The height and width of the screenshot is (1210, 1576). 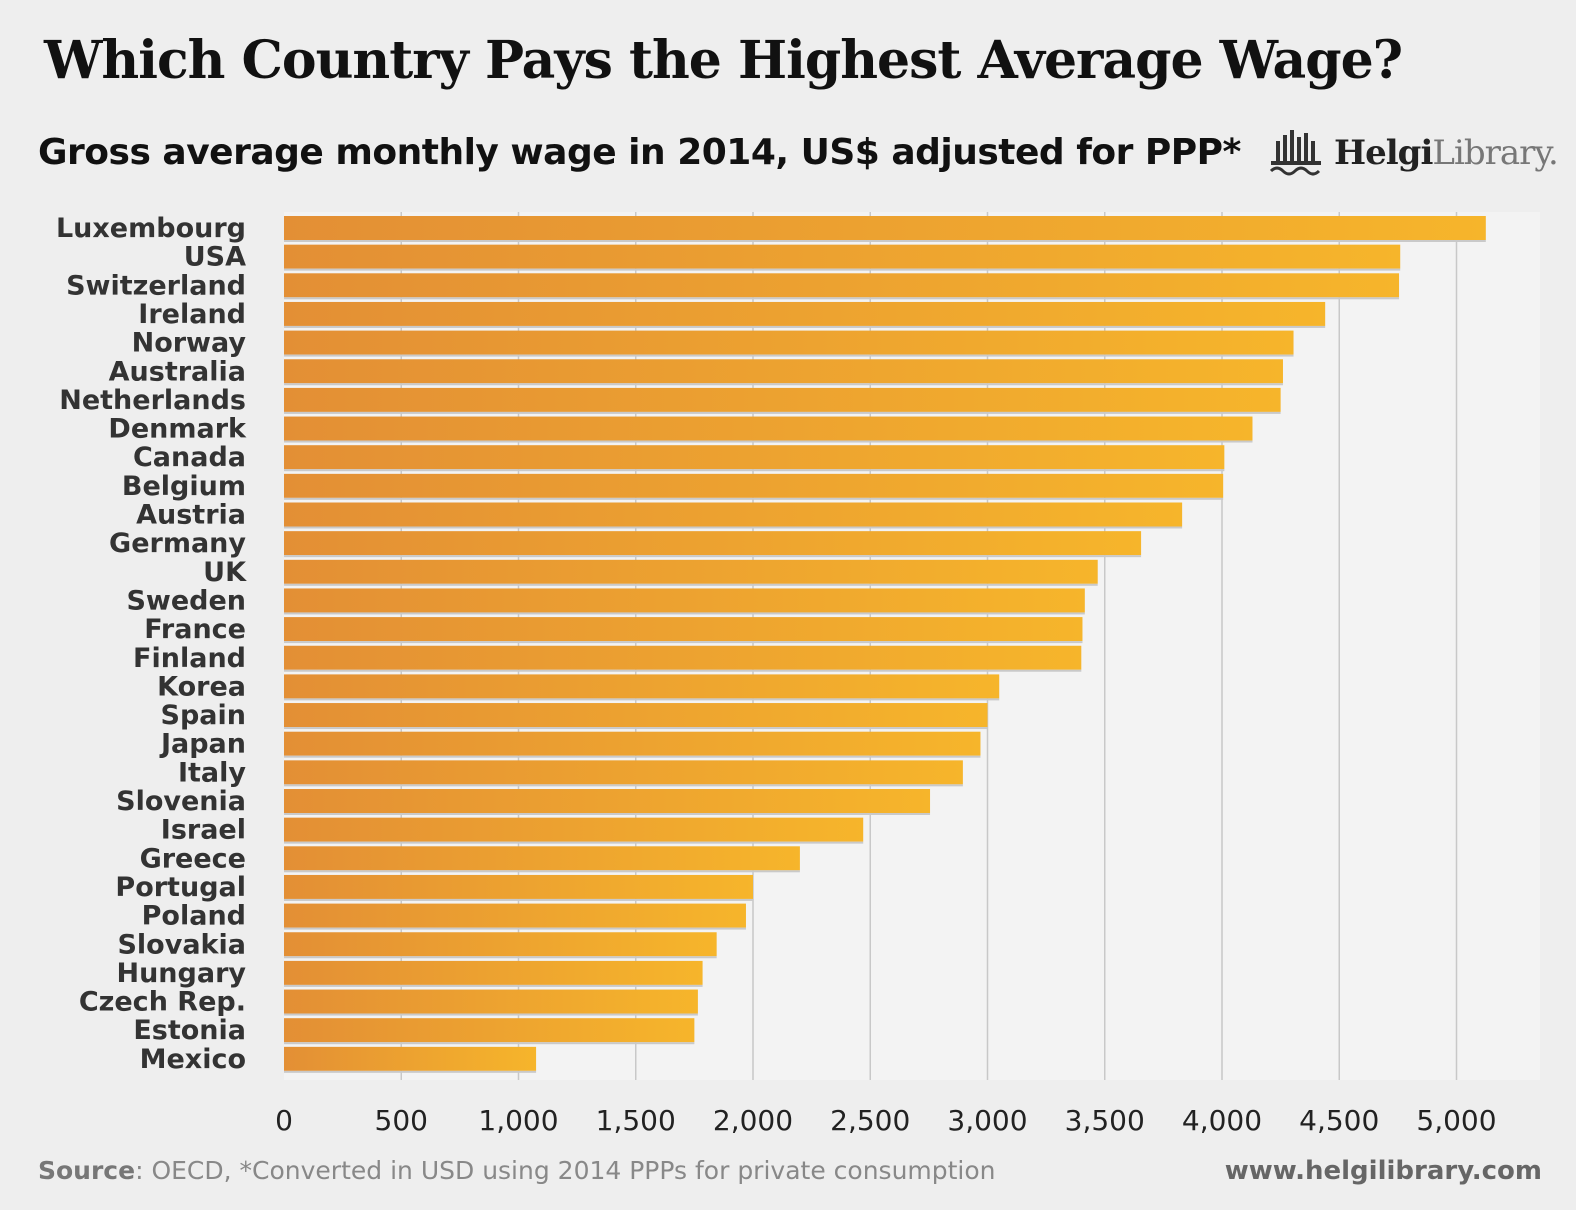 What do you see at coordinates (215, 257) in the screenshot?
I see `category-label: USA` at bounding box center [215, 257].